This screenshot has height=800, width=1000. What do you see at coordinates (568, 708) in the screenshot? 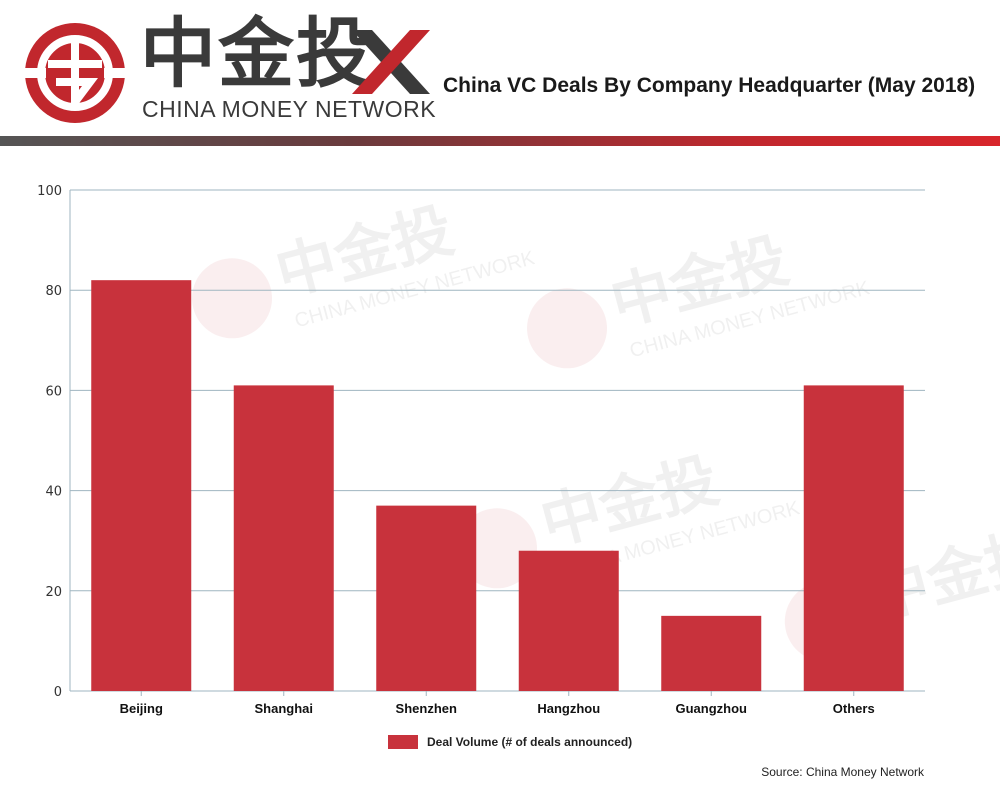
I see `x-tick-label: Hangzhou` at bounding box center [568, 708].